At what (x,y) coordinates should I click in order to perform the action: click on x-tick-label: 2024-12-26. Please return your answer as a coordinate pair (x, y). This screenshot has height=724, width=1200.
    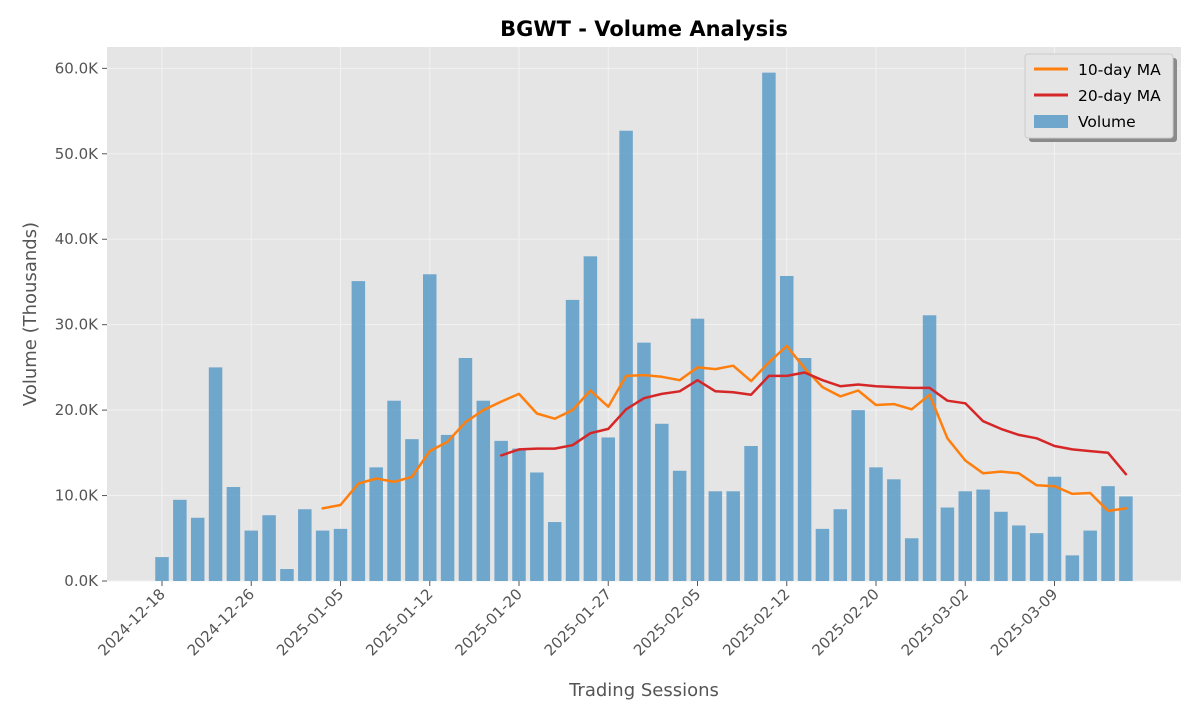
    Looking at the image, I should click on (221, 622).